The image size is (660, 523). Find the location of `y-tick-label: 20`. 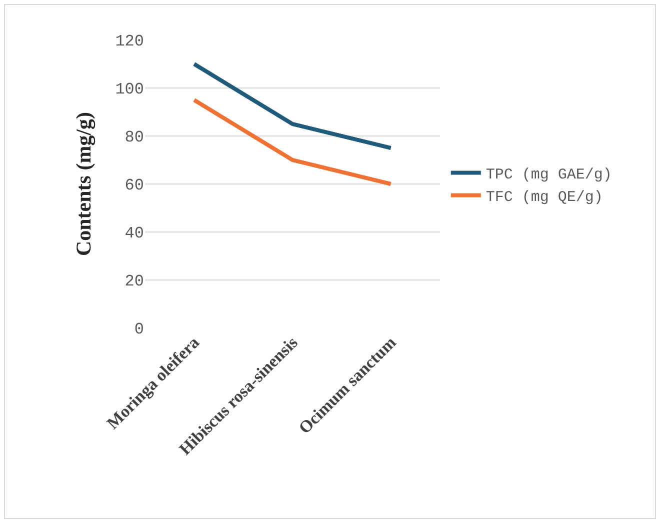

y-tick-label: 20 is located at coordinates (134, 281).